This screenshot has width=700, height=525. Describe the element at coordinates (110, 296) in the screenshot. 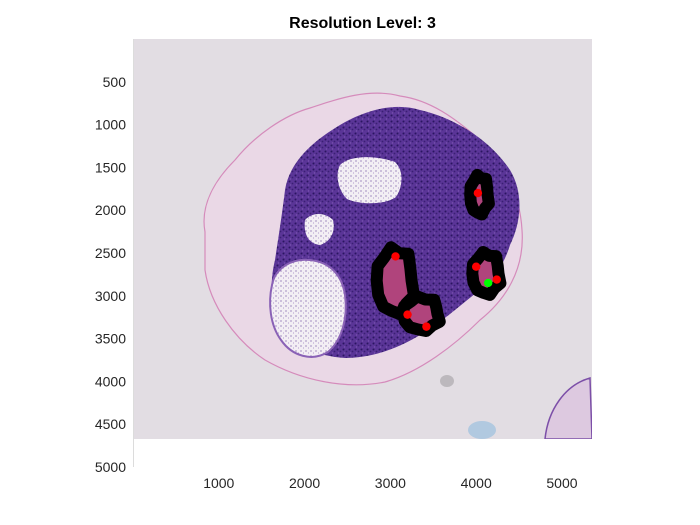

I see `y-tick-label: 3000` at that location.